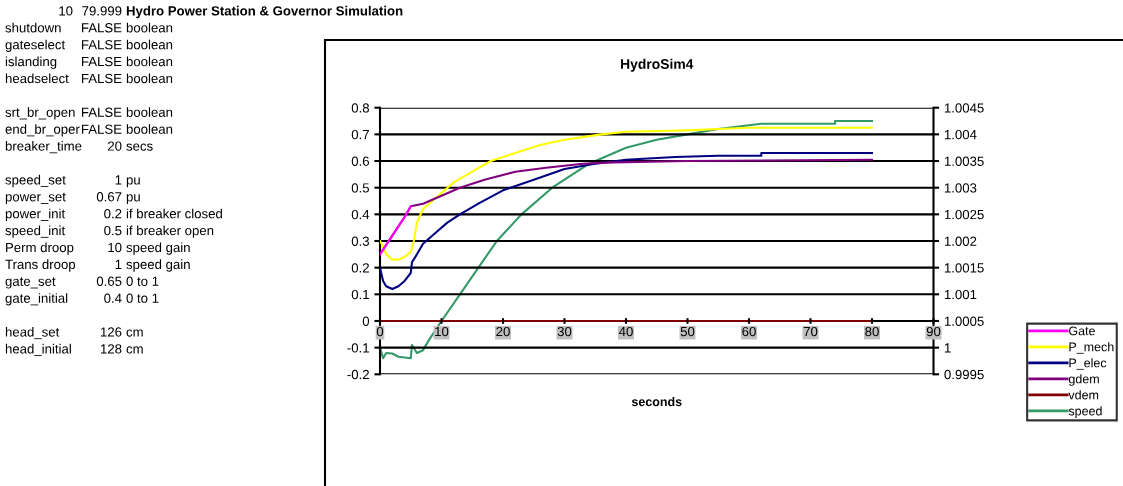  I want to click on text: 0.67, so click(109, 197).